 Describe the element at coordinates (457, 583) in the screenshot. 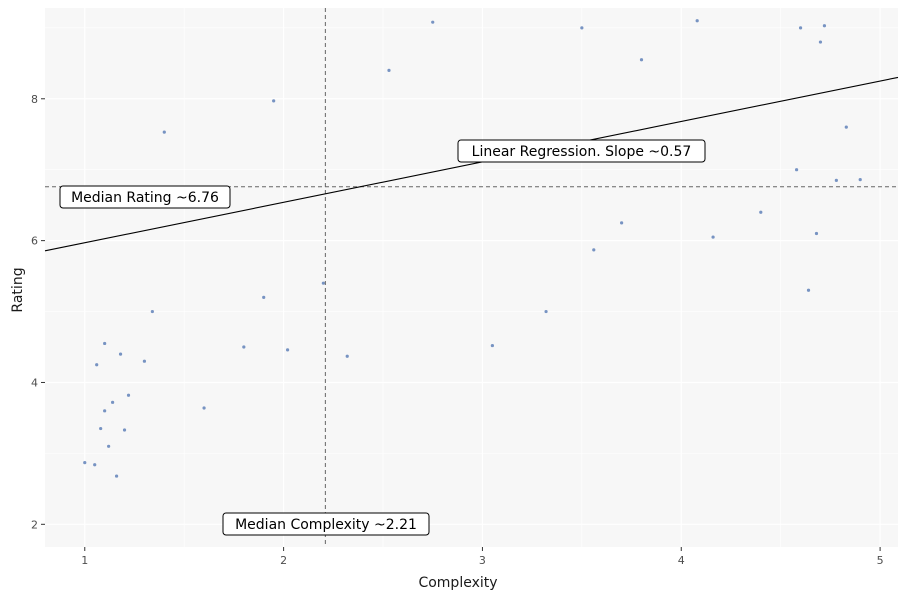

I see `x-axis-title: Complexity` at that location.